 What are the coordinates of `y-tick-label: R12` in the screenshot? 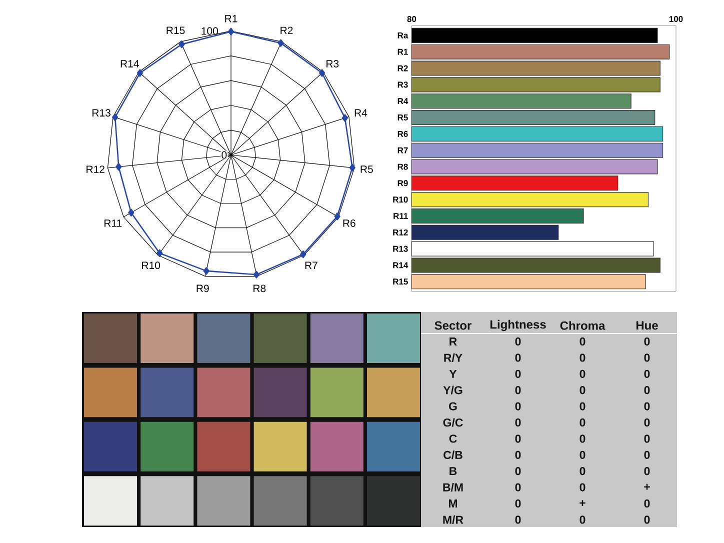 It's located at (400, 232).